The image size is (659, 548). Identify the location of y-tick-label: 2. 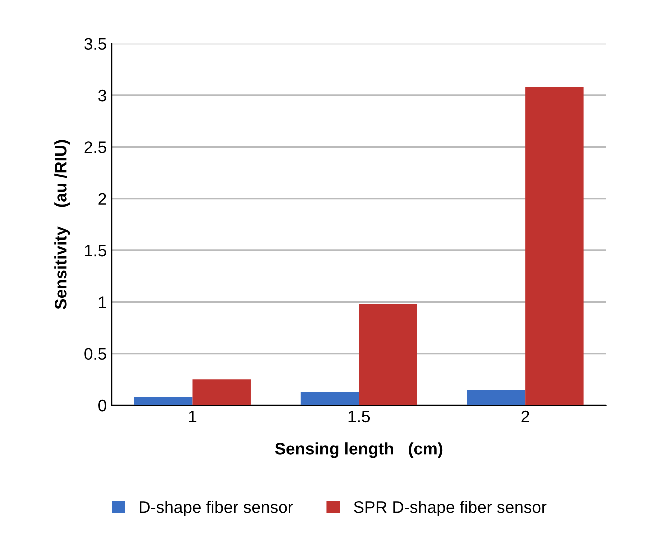
(102, 199).